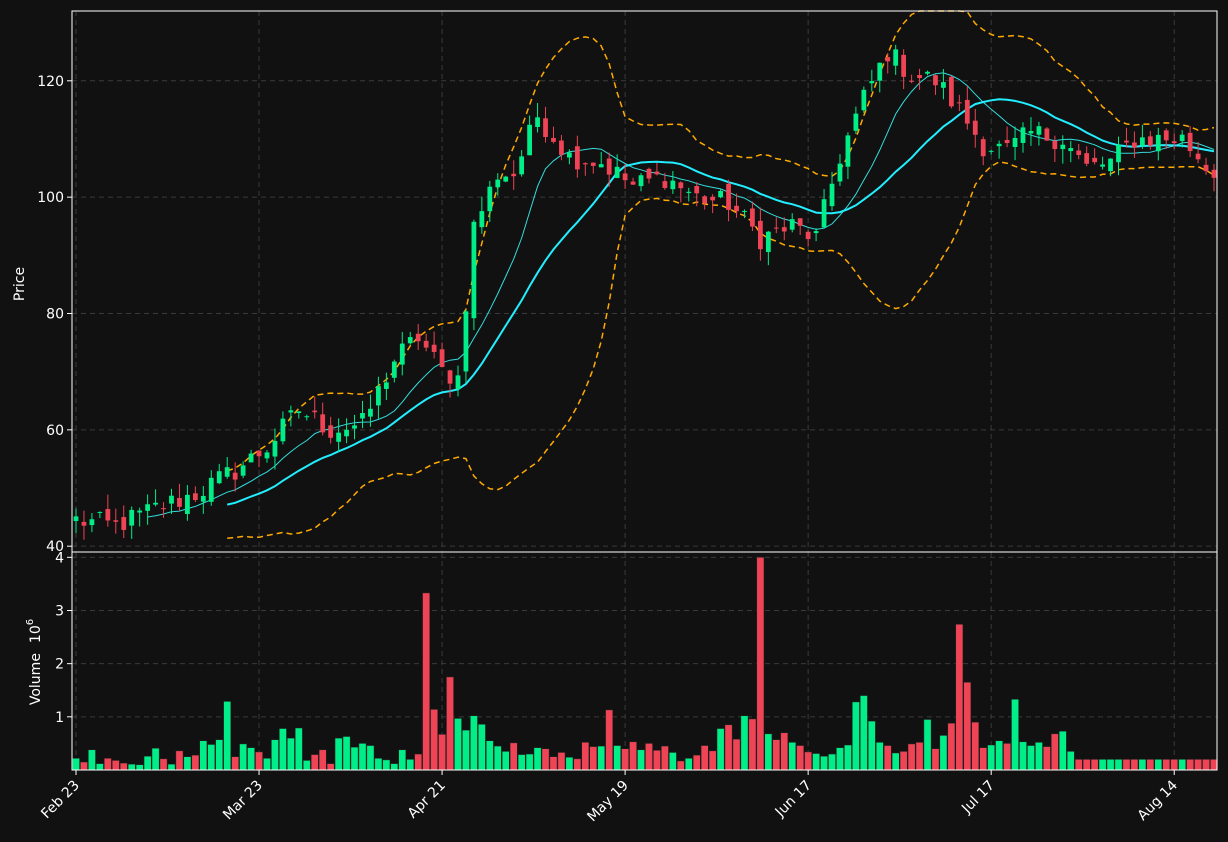  I want to click on volume-axis-label: Volume 106, so click(34, 662).